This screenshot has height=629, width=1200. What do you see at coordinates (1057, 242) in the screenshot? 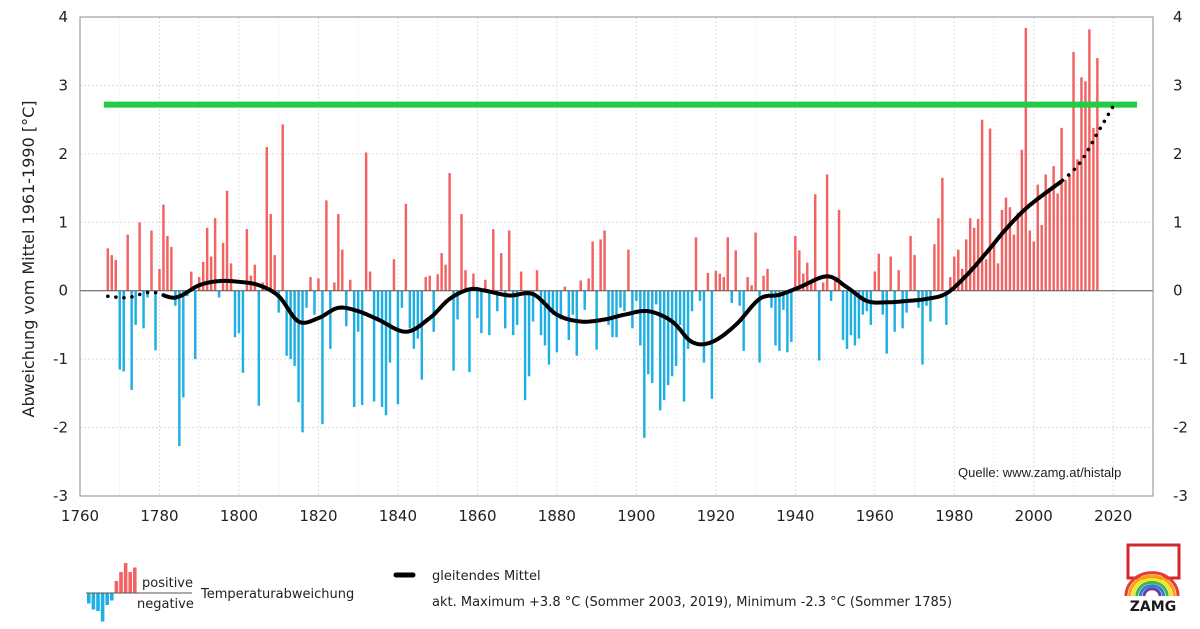
I see `bar-2006` at bounding box center [1057, 242].